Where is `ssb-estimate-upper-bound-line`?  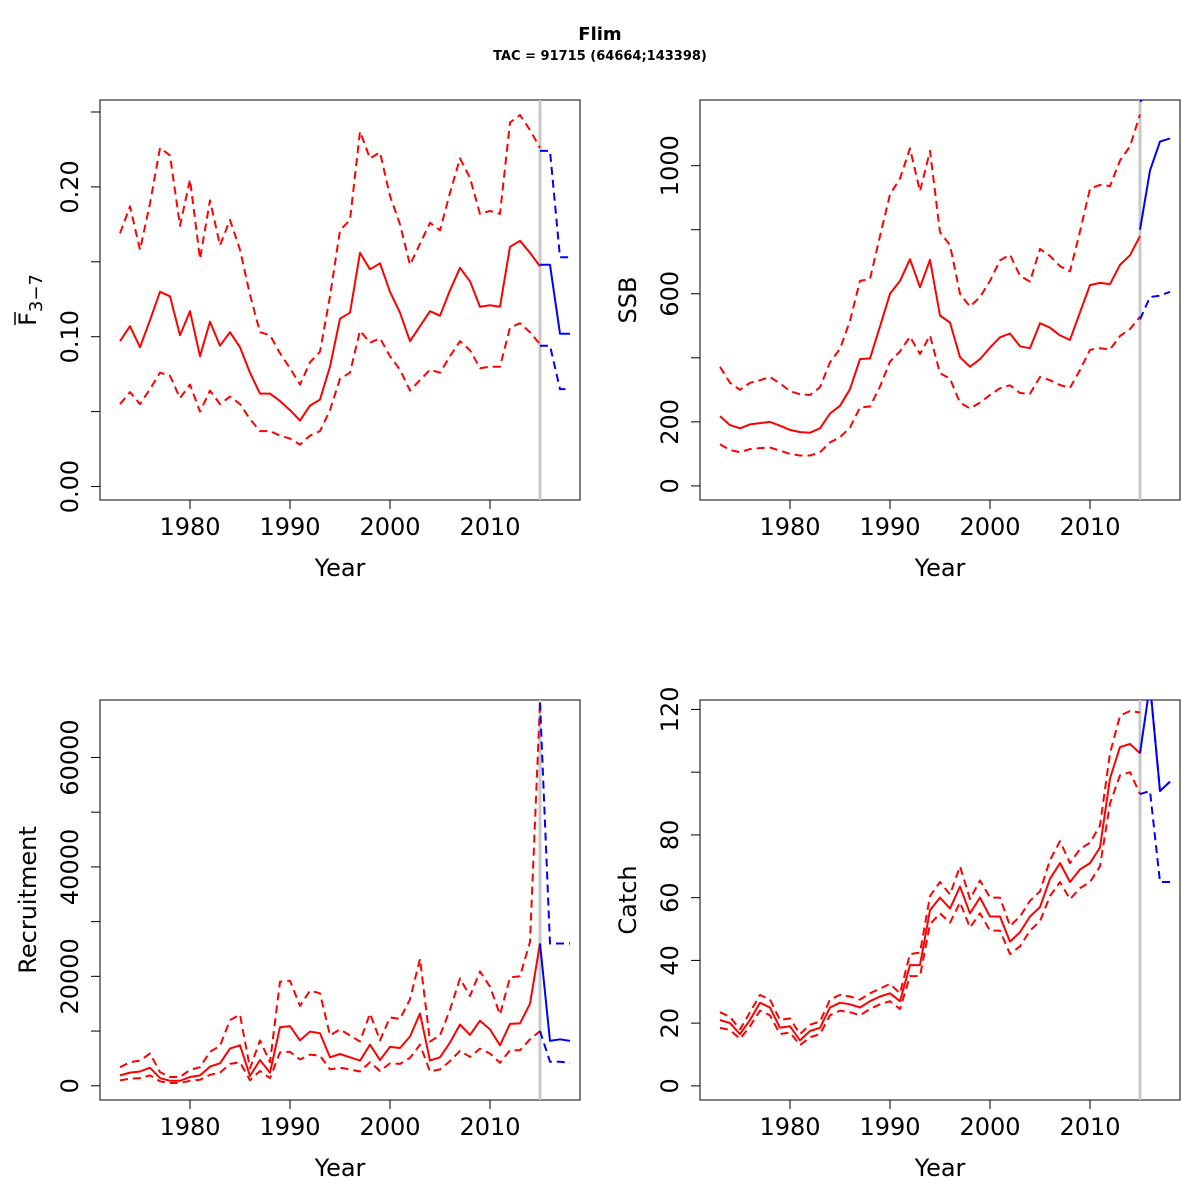
ssb-estimate-upper-bound-line is located at coordinates (930, 255).